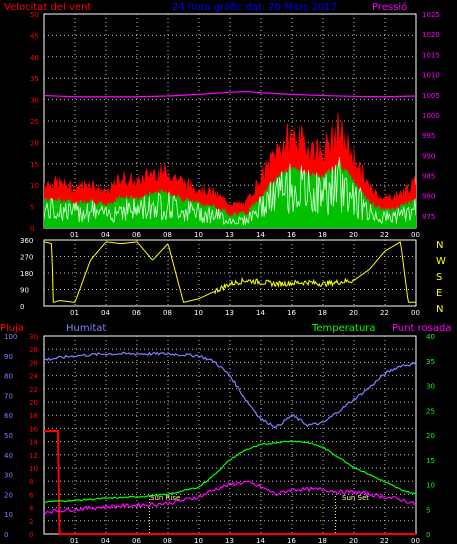  I want to click on pressure-y-tick: 975, so click(428, 217).